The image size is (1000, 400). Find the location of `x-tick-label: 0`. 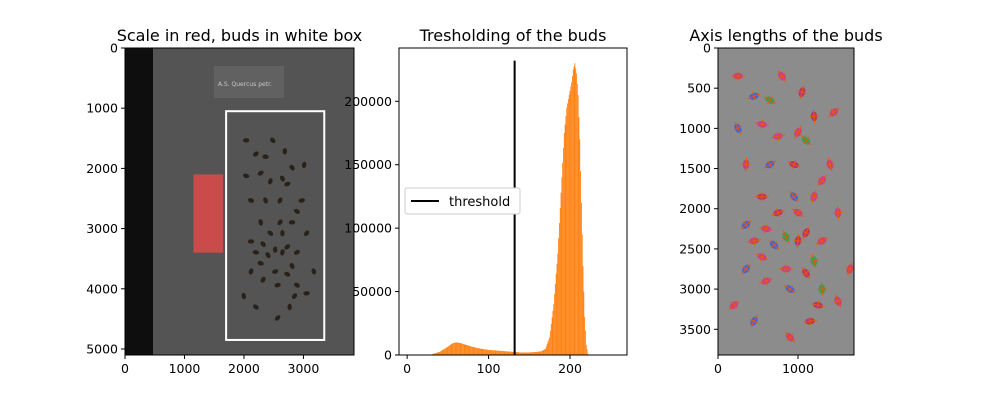

x-tick-label: 0 is located at coordinates (718, 368).